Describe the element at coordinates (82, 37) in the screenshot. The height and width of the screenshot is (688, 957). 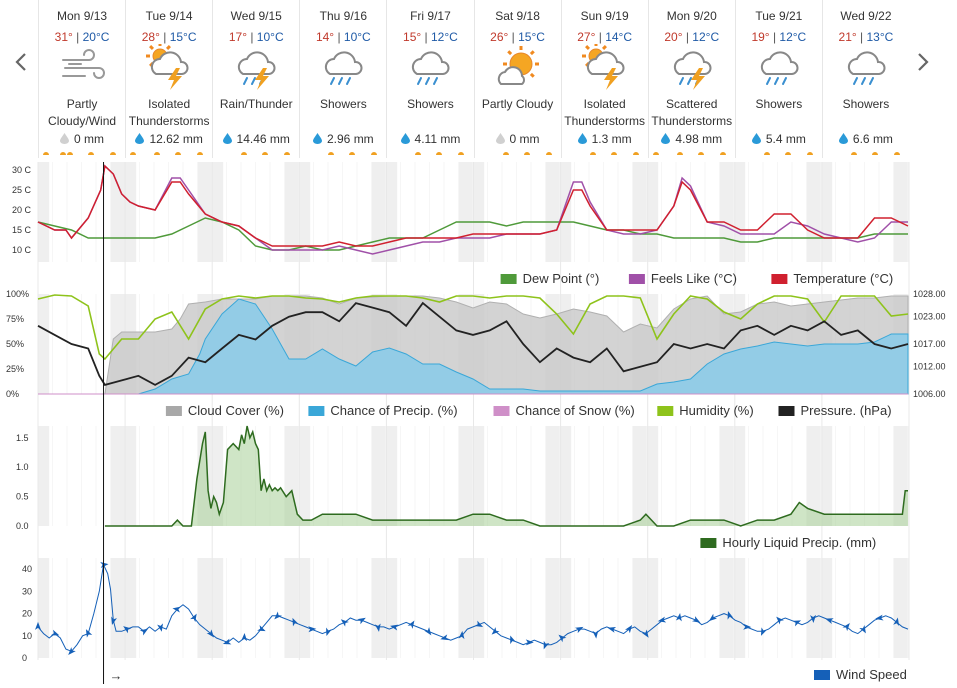
I see `day-temps: 31° | 20°C` at that location.